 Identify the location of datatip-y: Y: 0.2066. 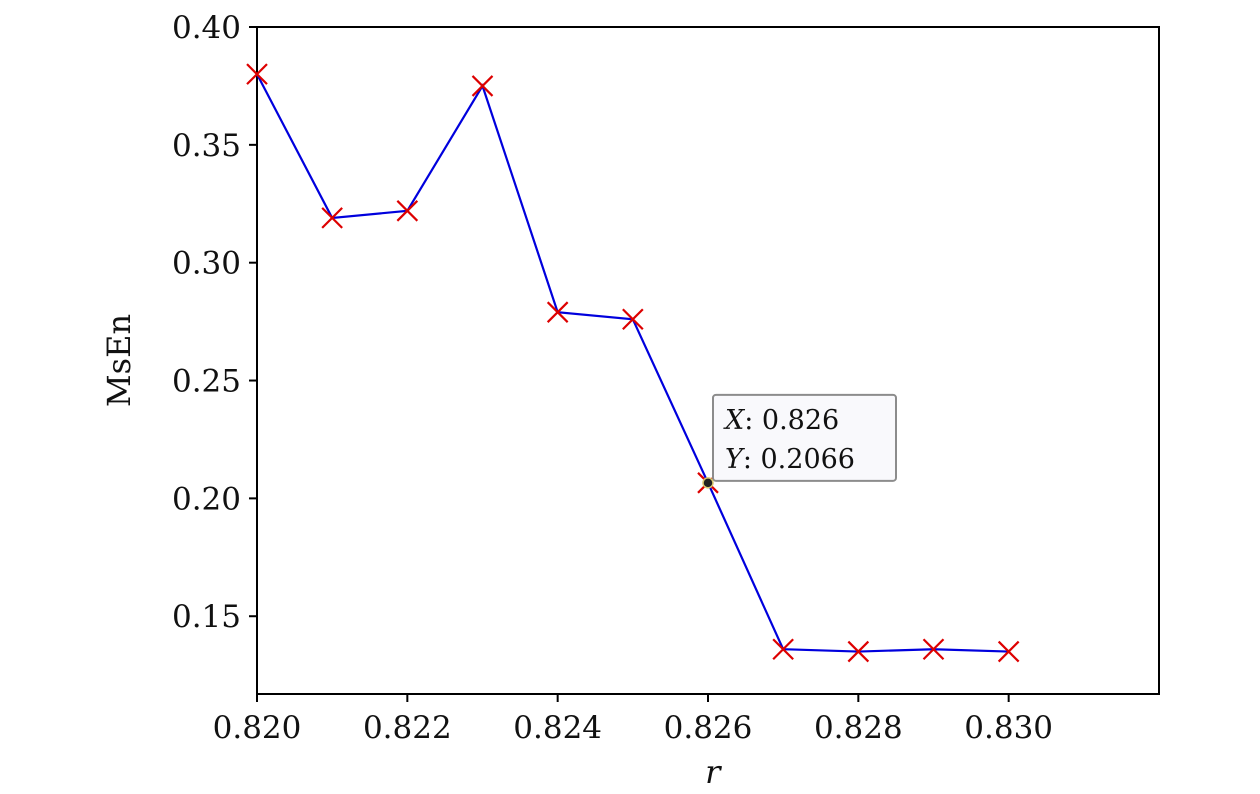
(790, 459).